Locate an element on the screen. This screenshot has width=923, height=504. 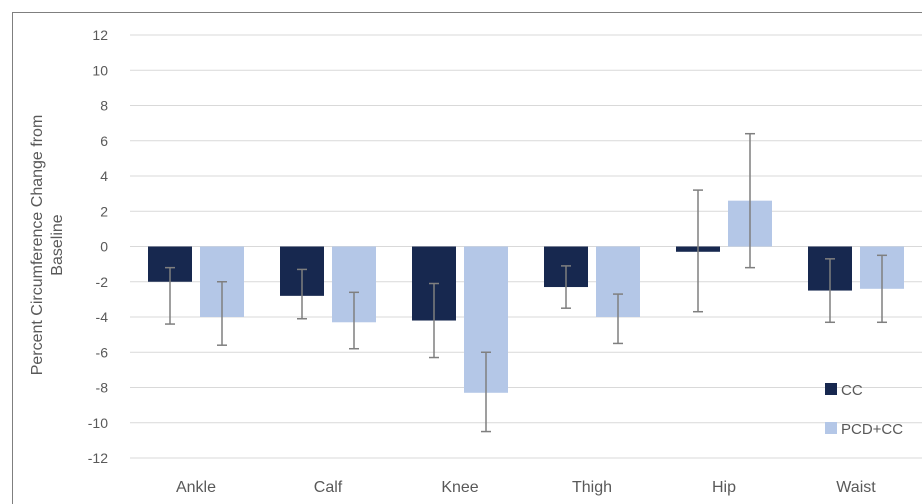
y-tick-label: 6 is located at coordinates (104, 141).